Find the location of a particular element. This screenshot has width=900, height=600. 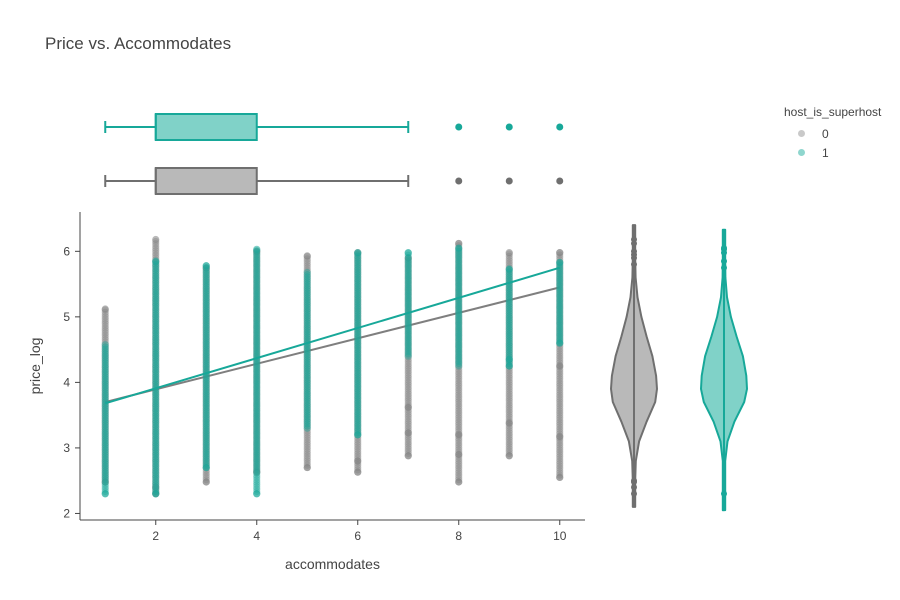

point-outlier-1-x1 is located at coordinates (105, 494).